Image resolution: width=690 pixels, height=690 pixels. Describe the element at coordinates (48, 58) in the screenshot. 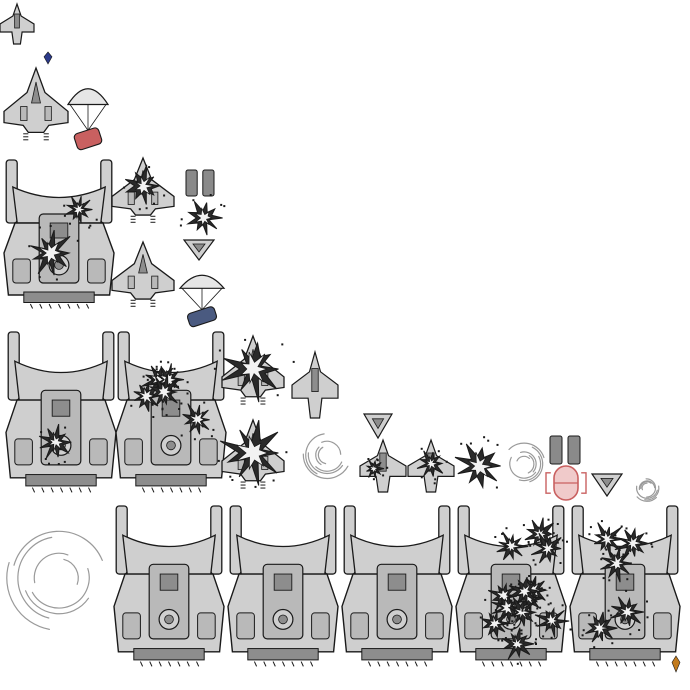

I see `blue-gem-icon` at that location.